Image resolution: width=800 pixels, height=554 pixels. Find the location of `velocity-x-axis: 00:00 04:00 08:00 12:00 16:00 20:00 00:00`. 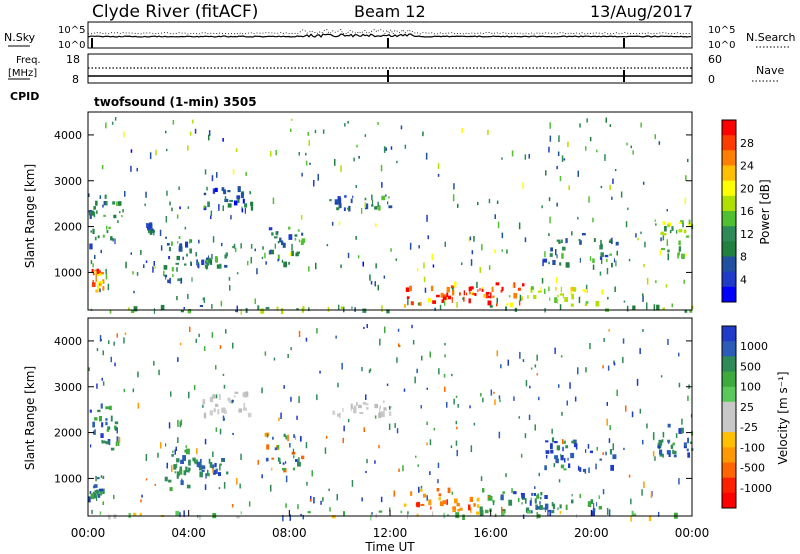

velocity-x-axis: 00:00 04:00 08:00 12:00 16:00 20:00 00:00 is located at coordinates (390, 525).